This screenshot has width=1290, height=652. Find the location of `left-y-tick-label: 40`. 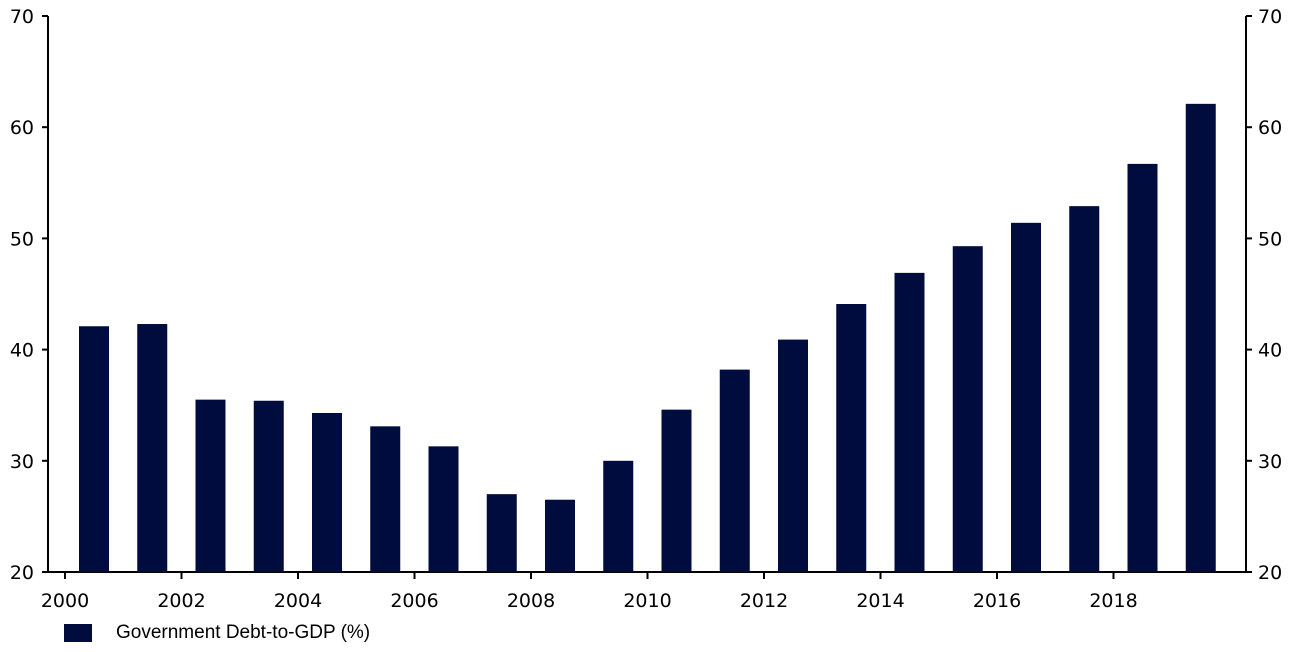

left-y-tick-label: 40 is located at coordinates (22, 351).